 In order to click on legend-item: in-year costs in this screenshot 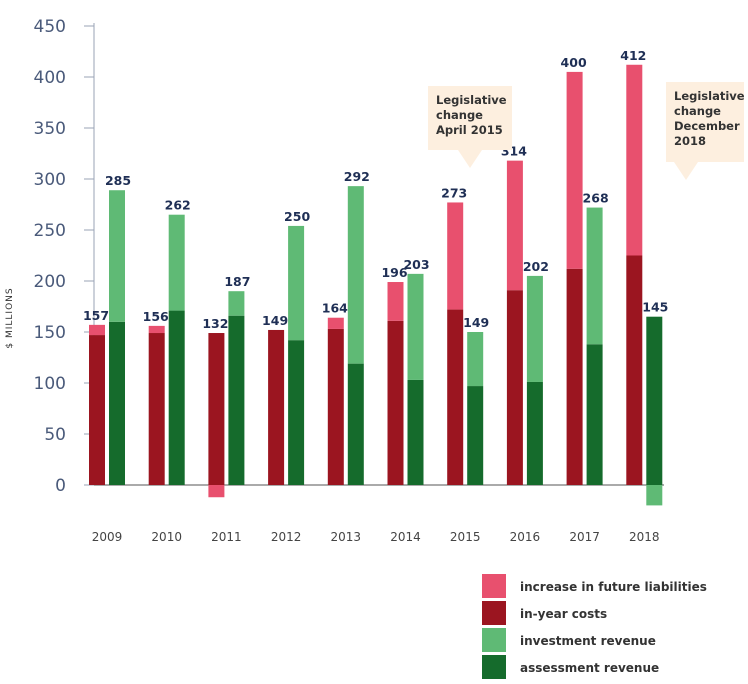, I will do `click(544, 613)`.